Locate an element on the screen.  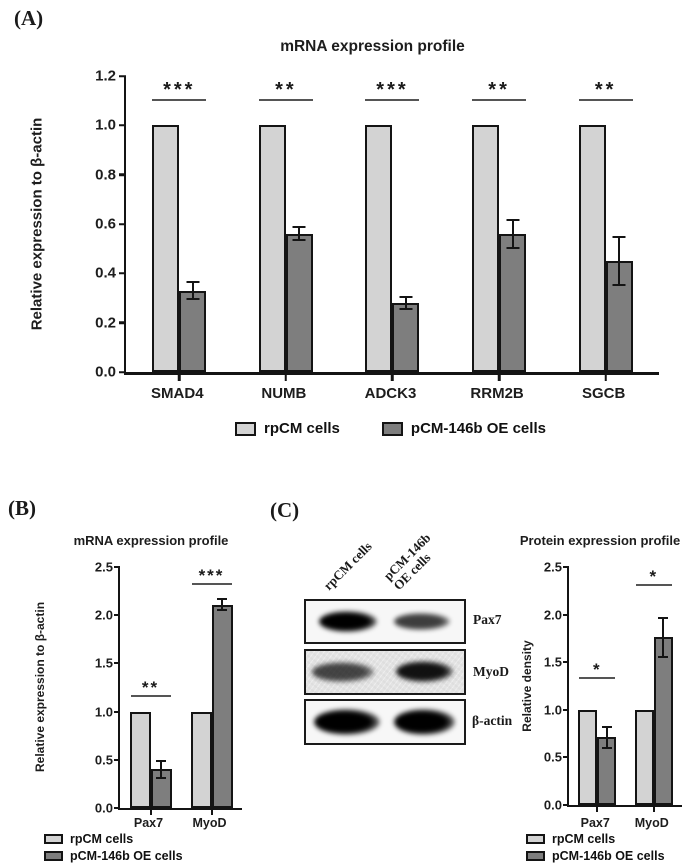
blot-row-myod is located at coordinates (385, 672).